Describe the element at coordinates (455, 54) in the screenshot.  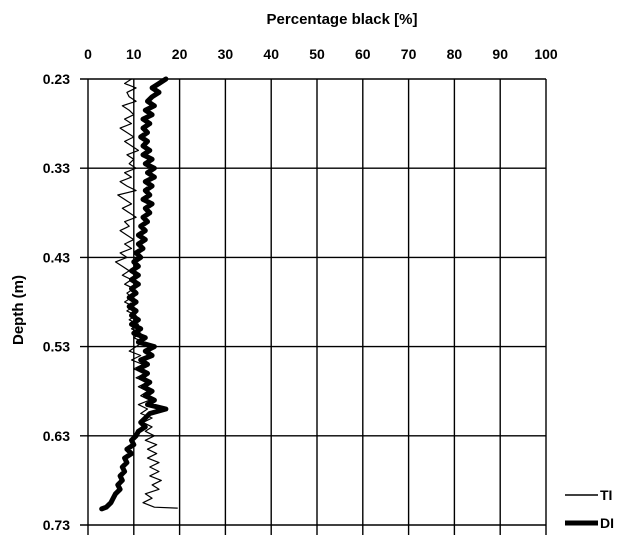
I see `x-tick-label: 80` at that location.